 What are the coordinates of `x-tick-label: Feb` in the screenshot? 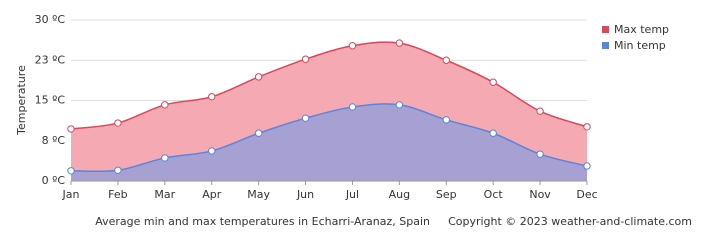 It's located at (117, 194).